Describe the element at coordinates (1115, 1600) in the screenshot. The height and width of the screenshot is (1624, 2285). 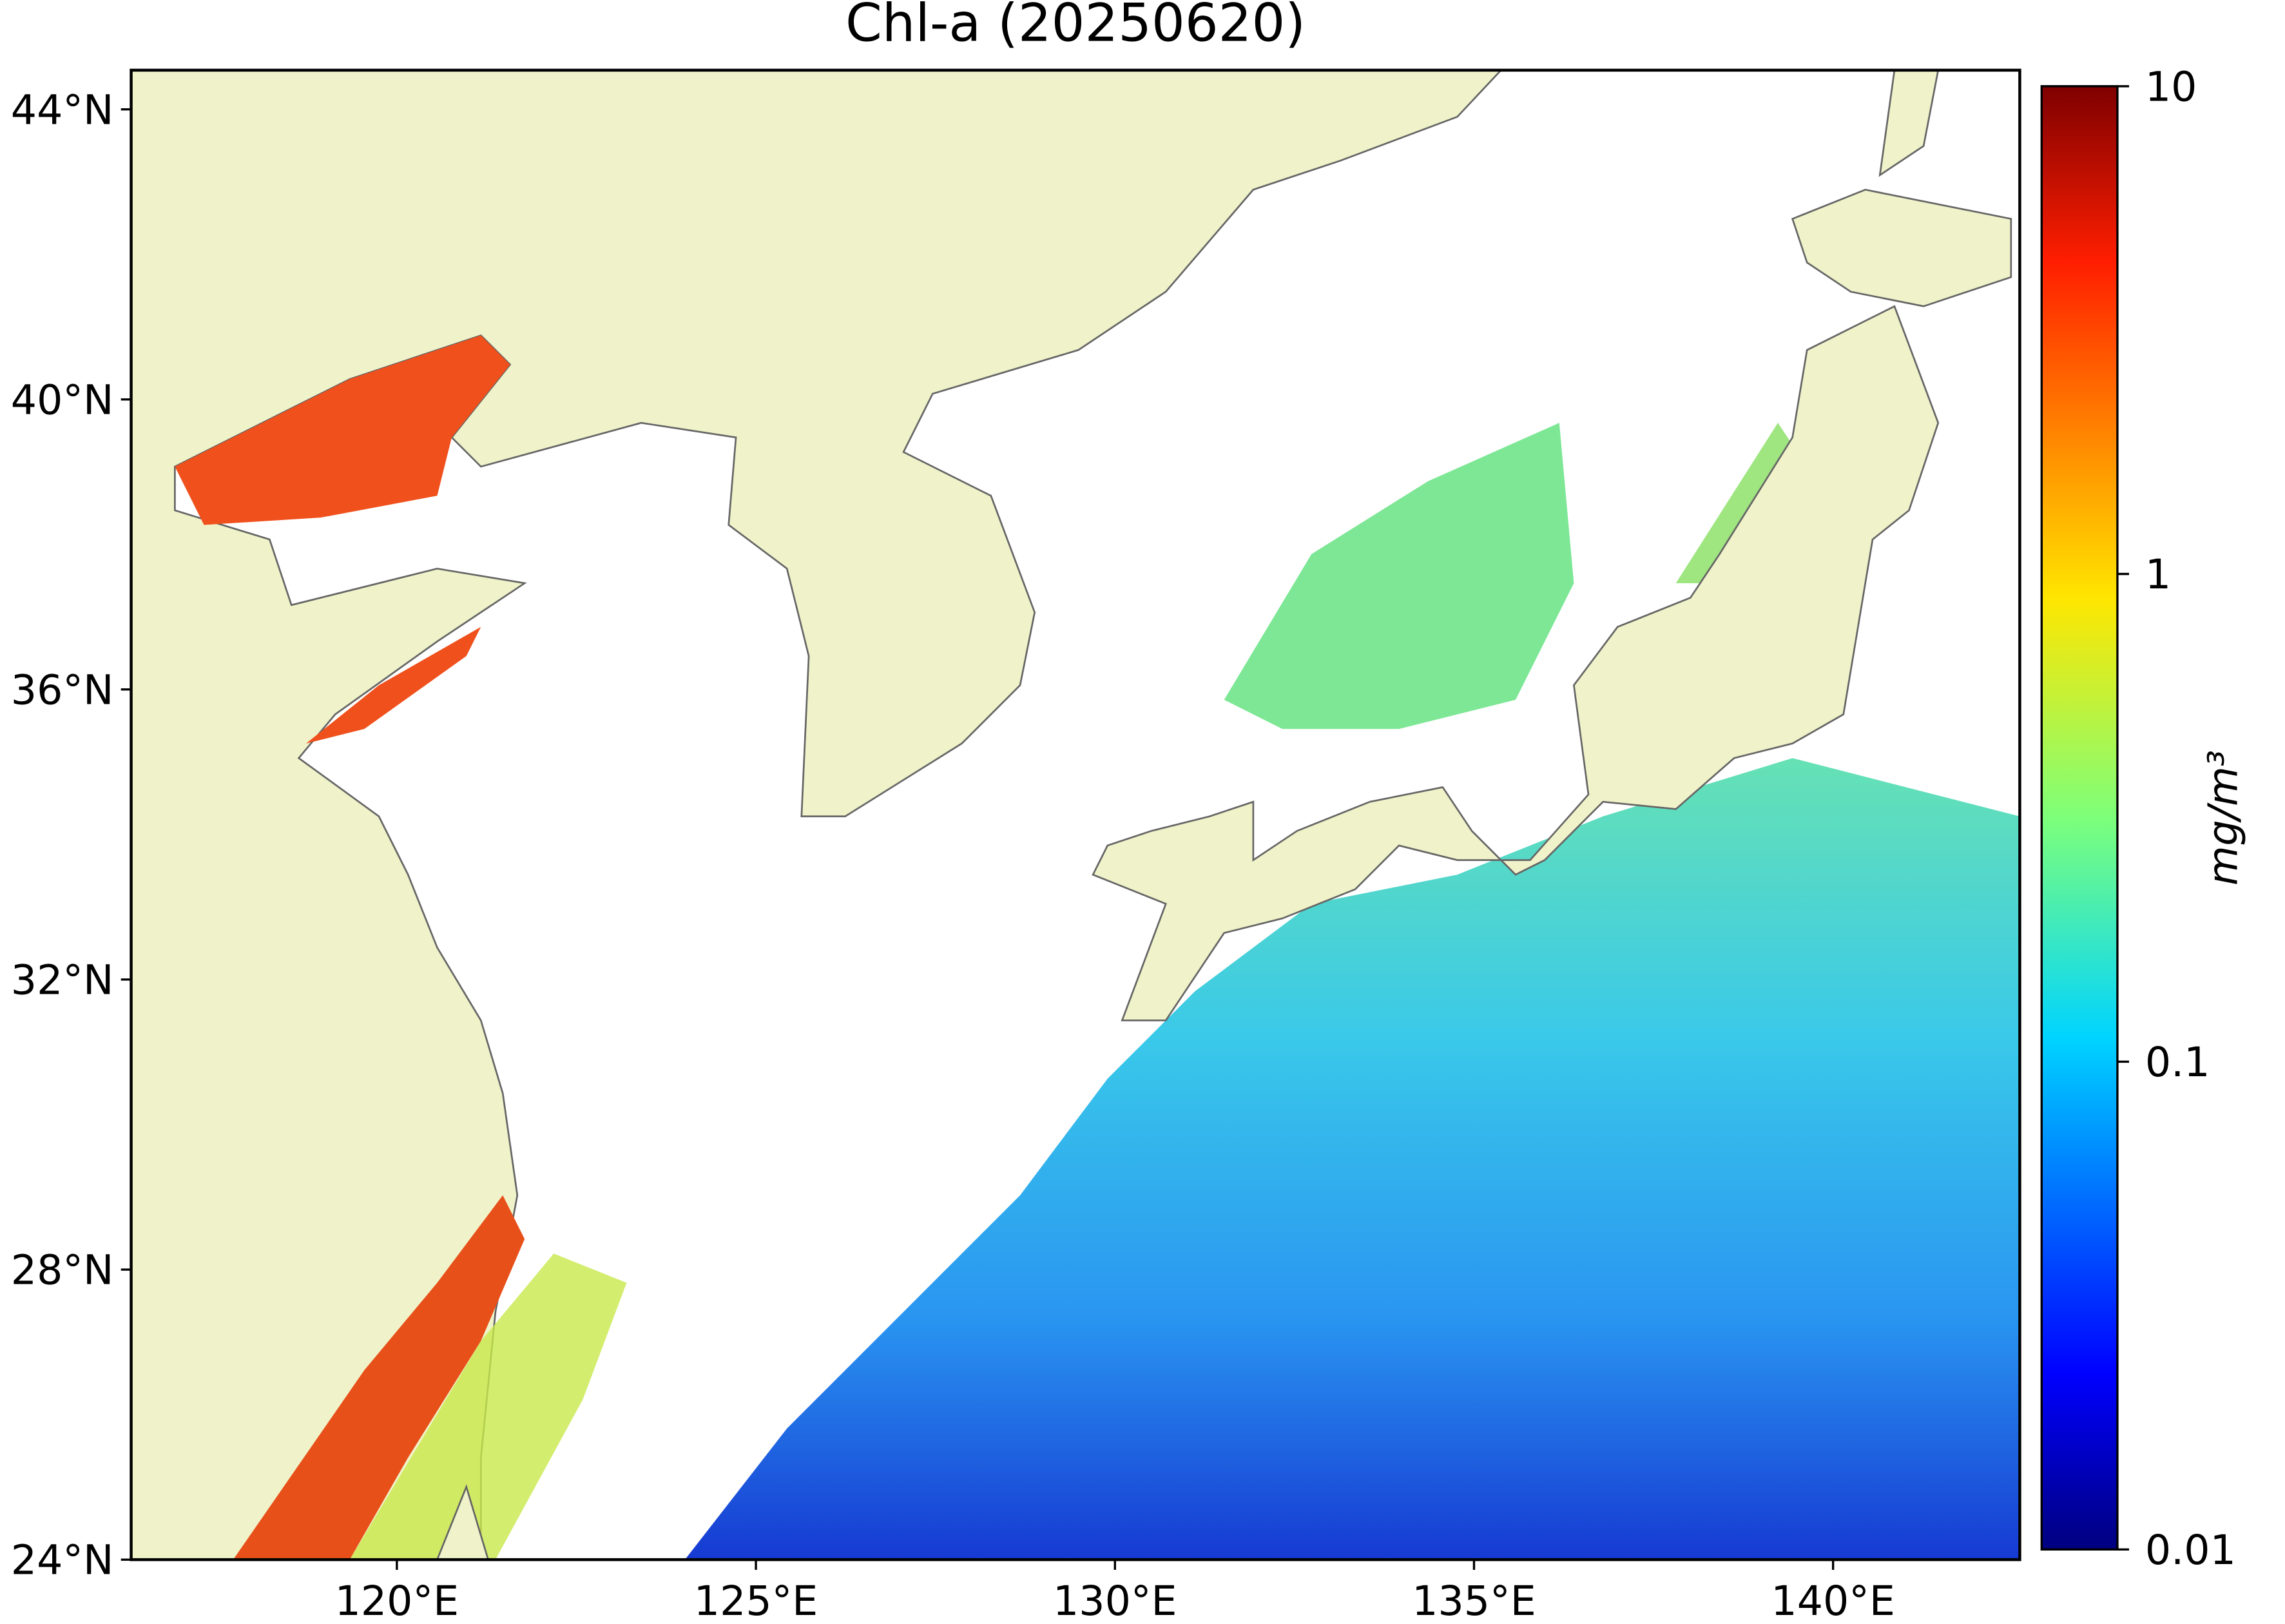
I see `x-tick-label: 130°E` at that location.